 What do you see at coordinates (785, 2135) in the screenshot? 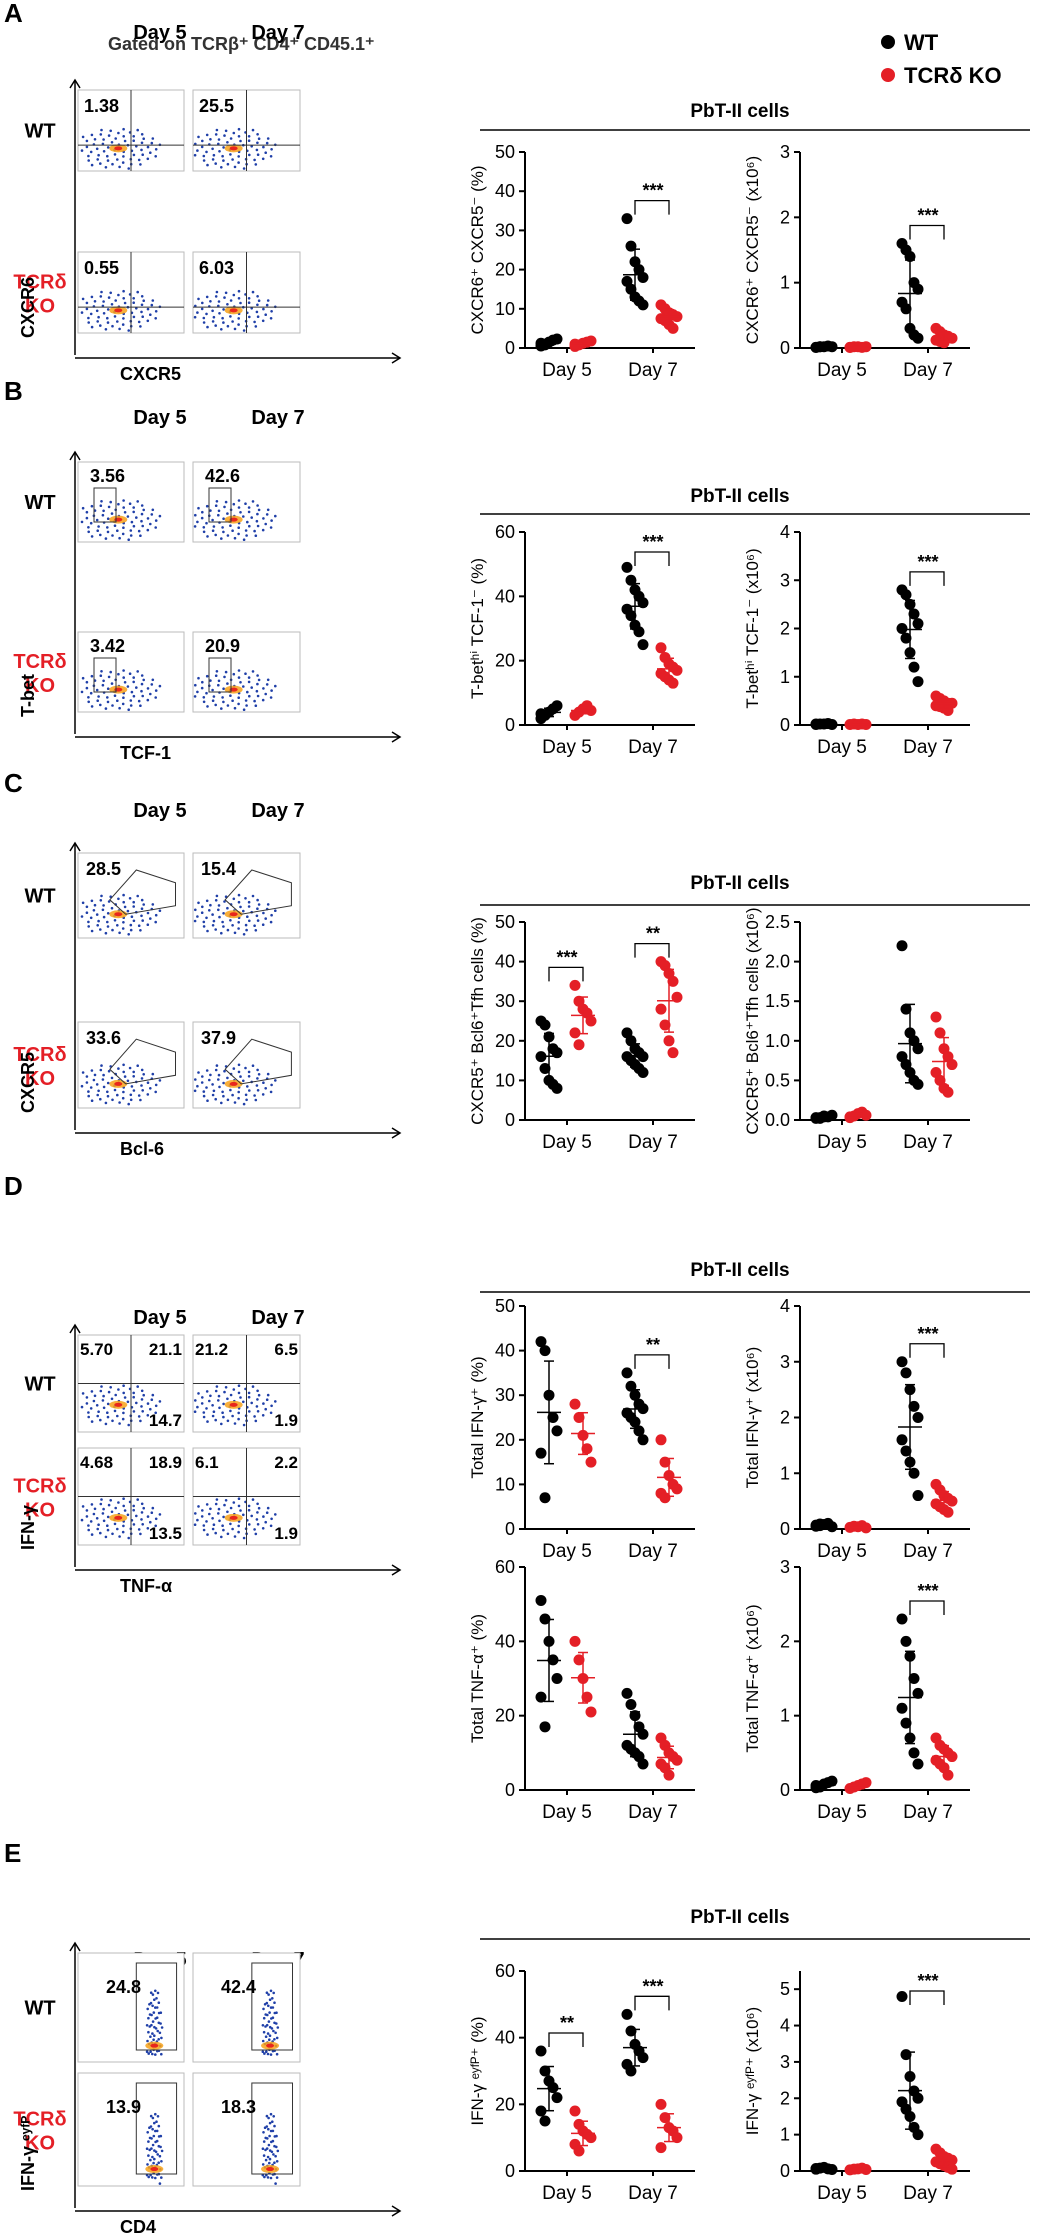
I see `y-tick-label: 1` at bounding box center [785, 2135].